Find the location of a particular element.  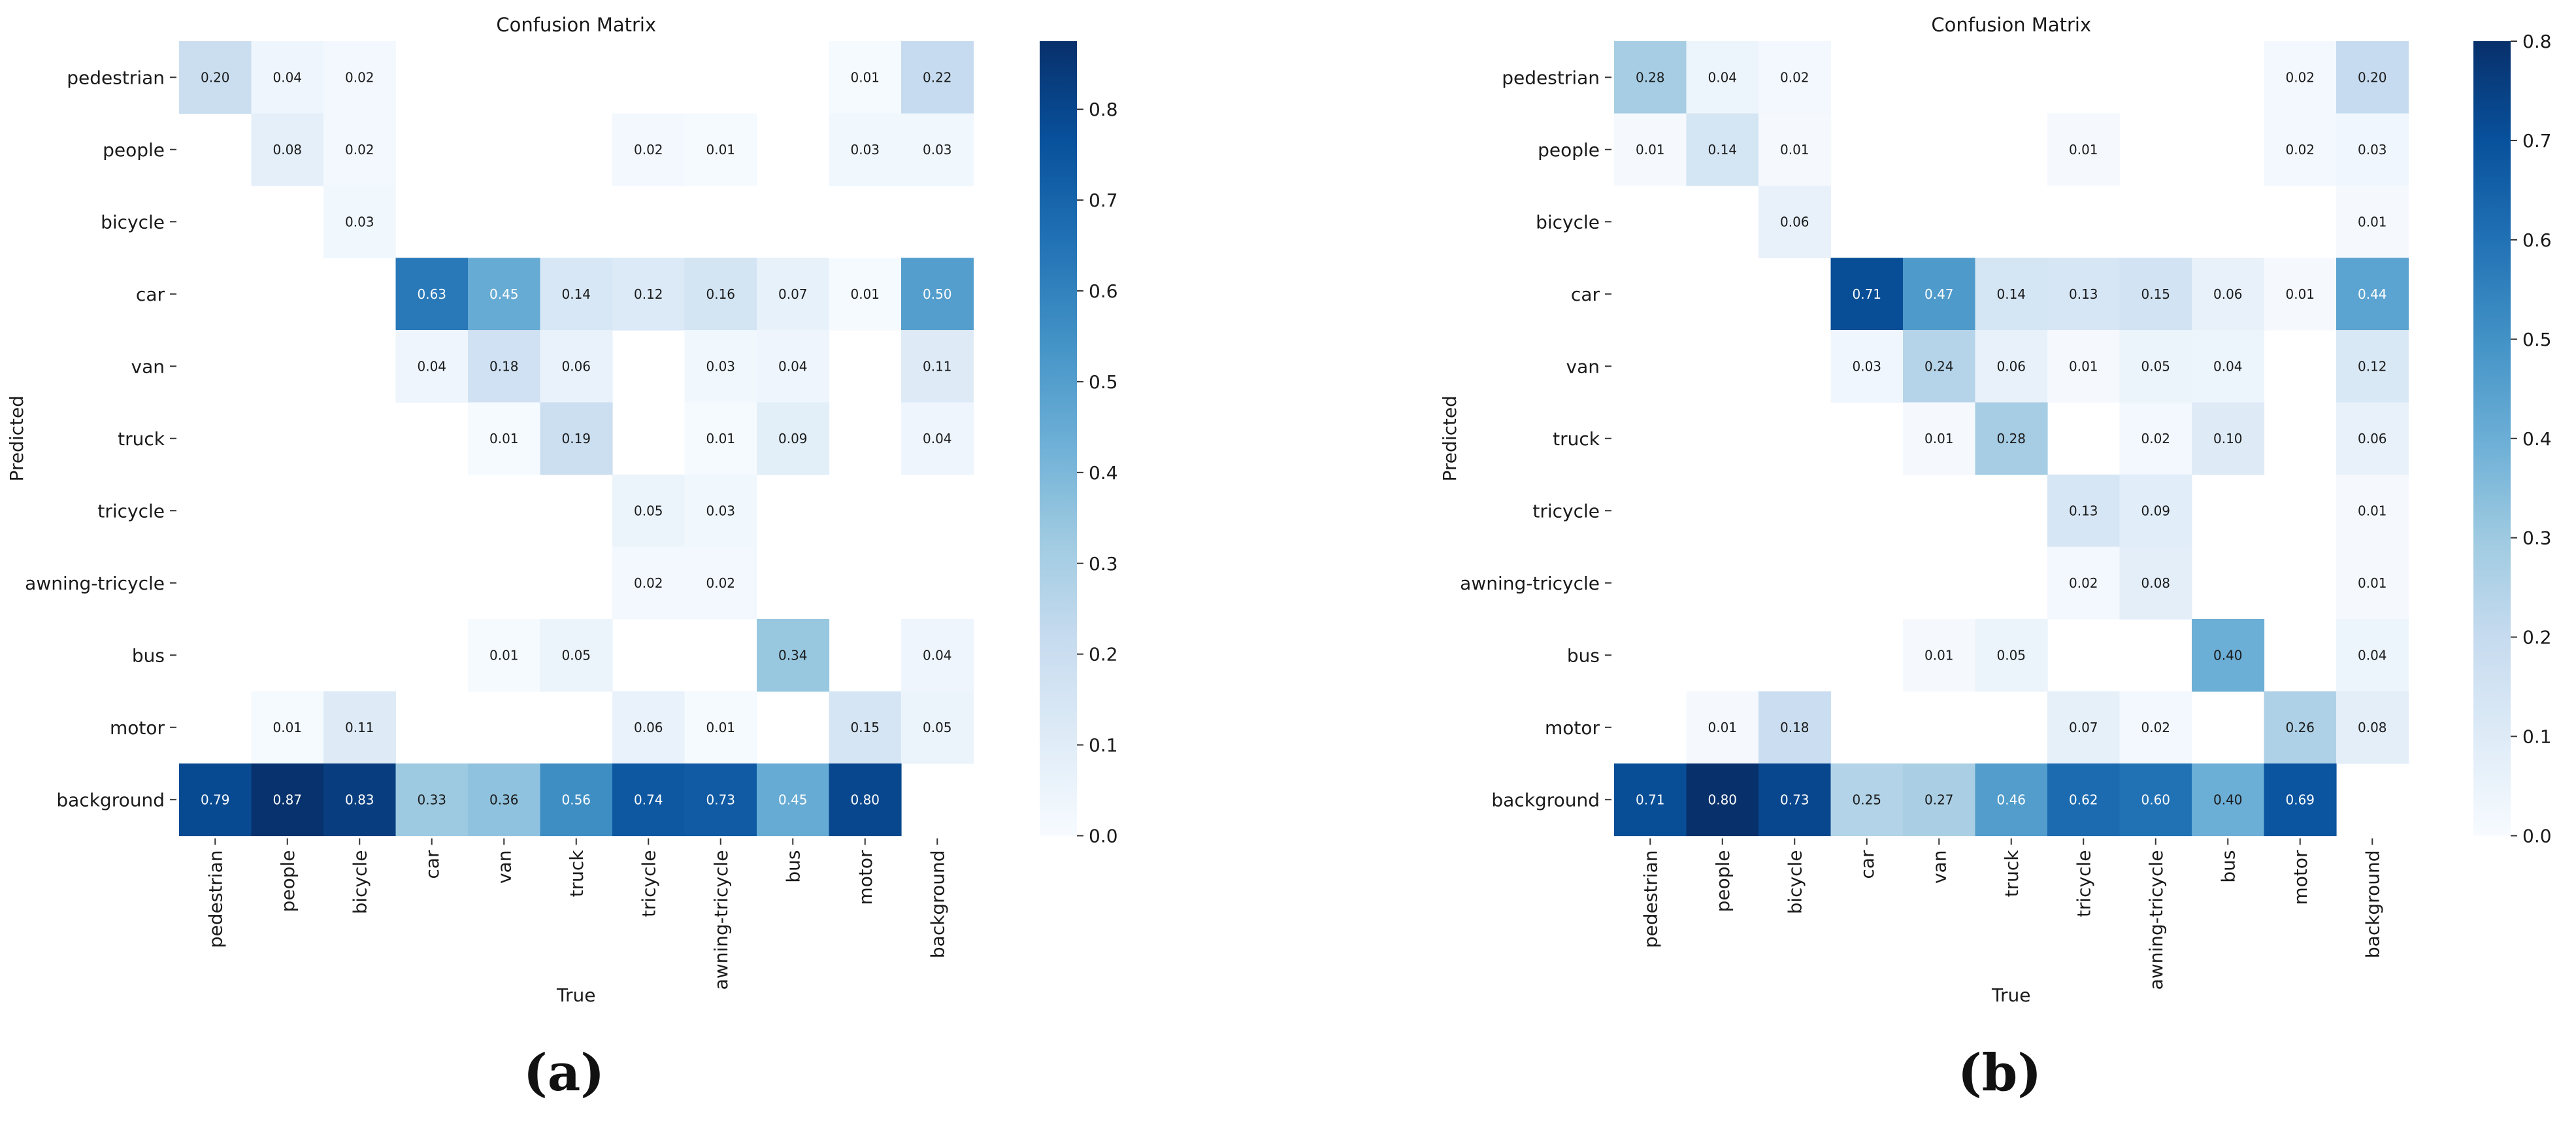

cell-value-label: 0.22 is located at coordinates (937, 77).